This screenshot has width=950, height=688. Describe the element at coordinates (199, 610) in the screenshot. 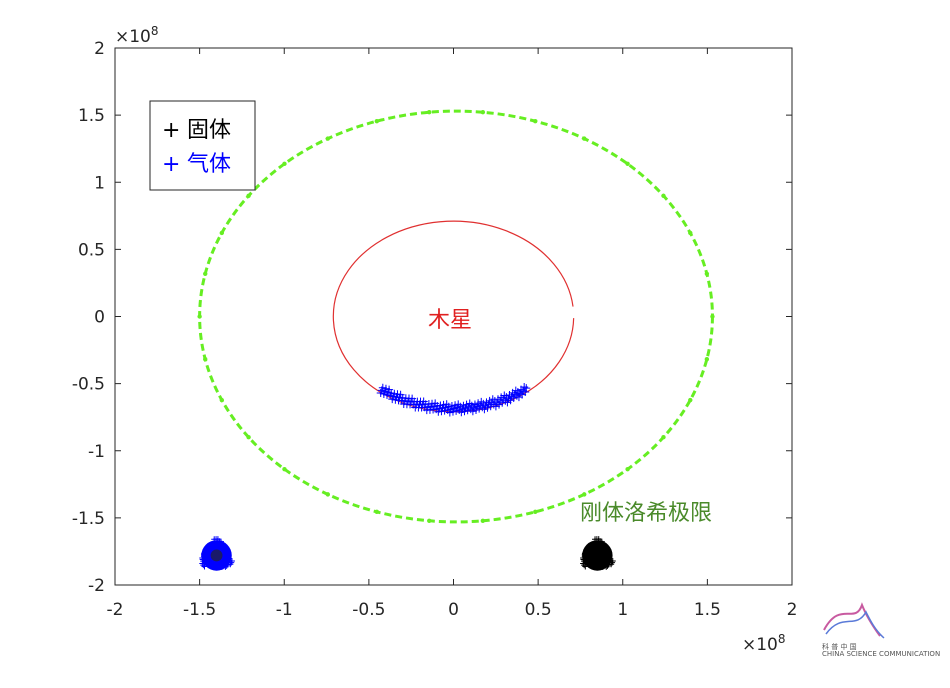

I see `x-tick-label: -1.5` at that location.